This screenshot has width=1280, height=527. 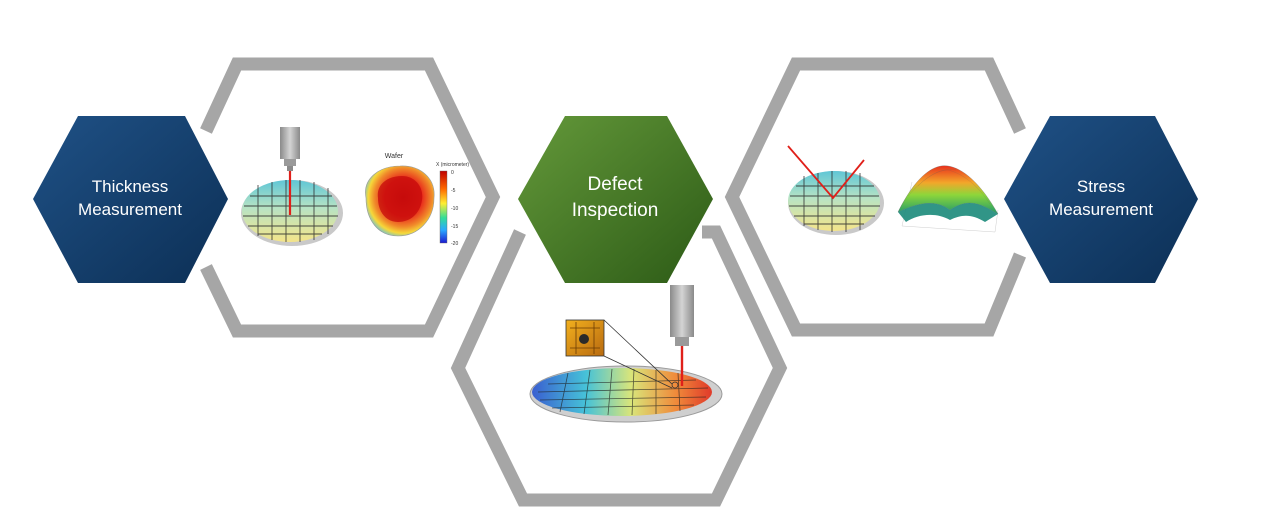 What do you see at coordinates (394, 156) in the screenshot?
I see `heatmap-title: Wafer` at bounding box center [394, 156].